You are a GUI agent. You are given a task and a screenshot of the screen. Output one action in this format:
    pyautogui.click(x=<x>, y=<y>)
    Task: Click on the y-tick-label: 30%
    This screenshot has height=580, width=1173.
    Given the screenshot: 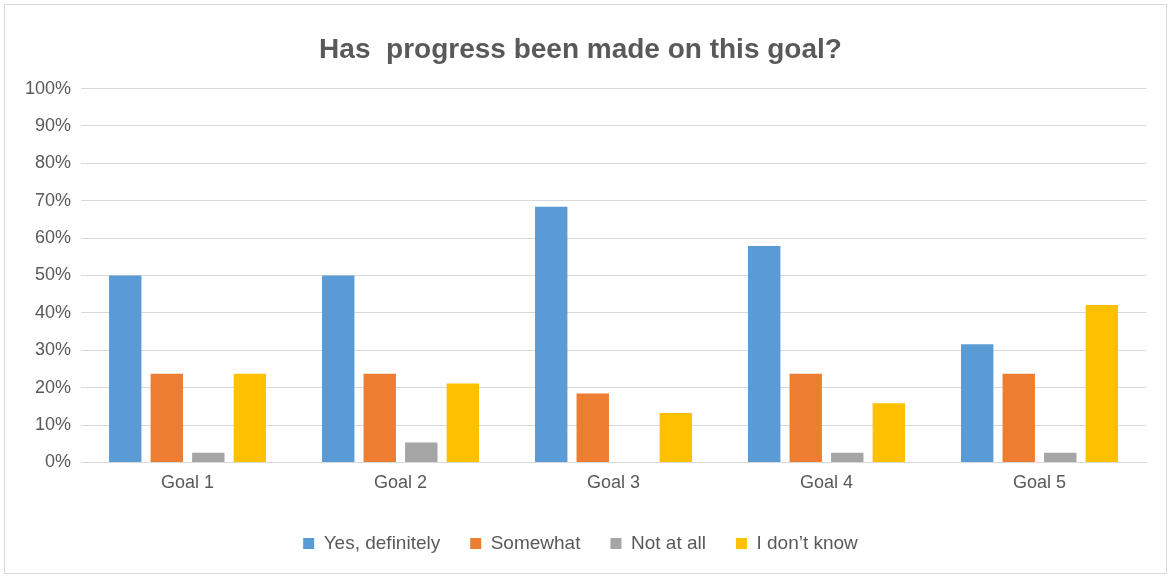 What is the action you would take?
    pyautogui.click(x=53, y=349)
    